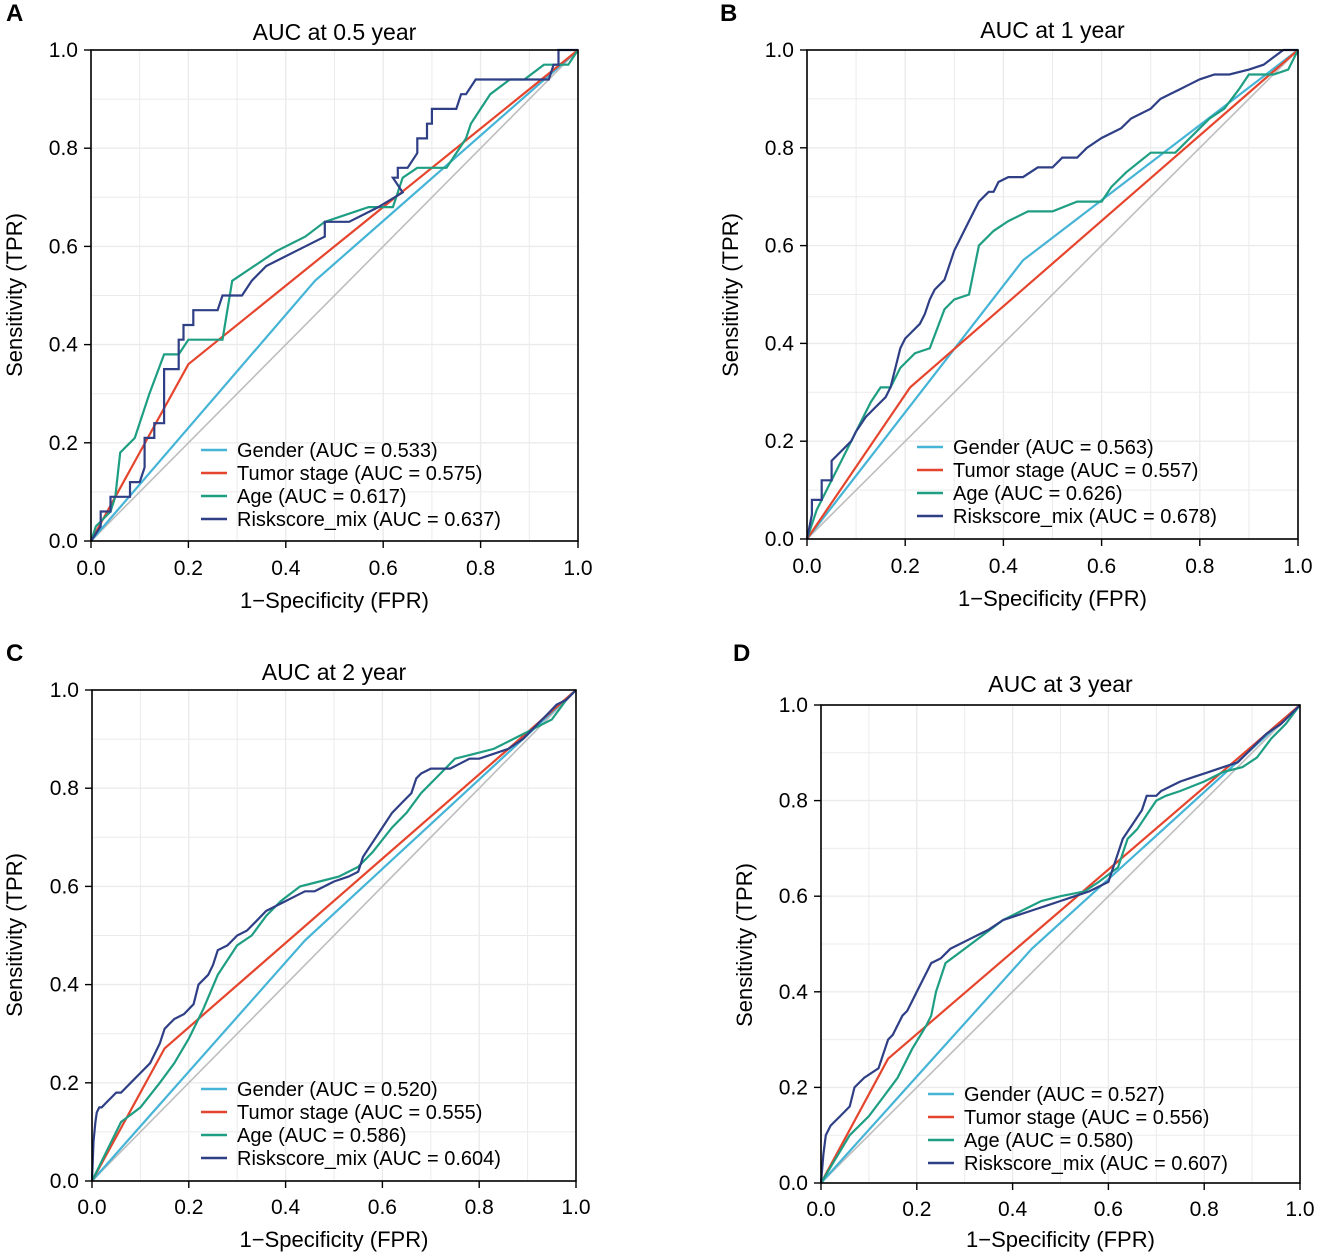  I want to click on legend-label-risk: Riskscore_mix (AUC = 0.678), so click(1085, 517).